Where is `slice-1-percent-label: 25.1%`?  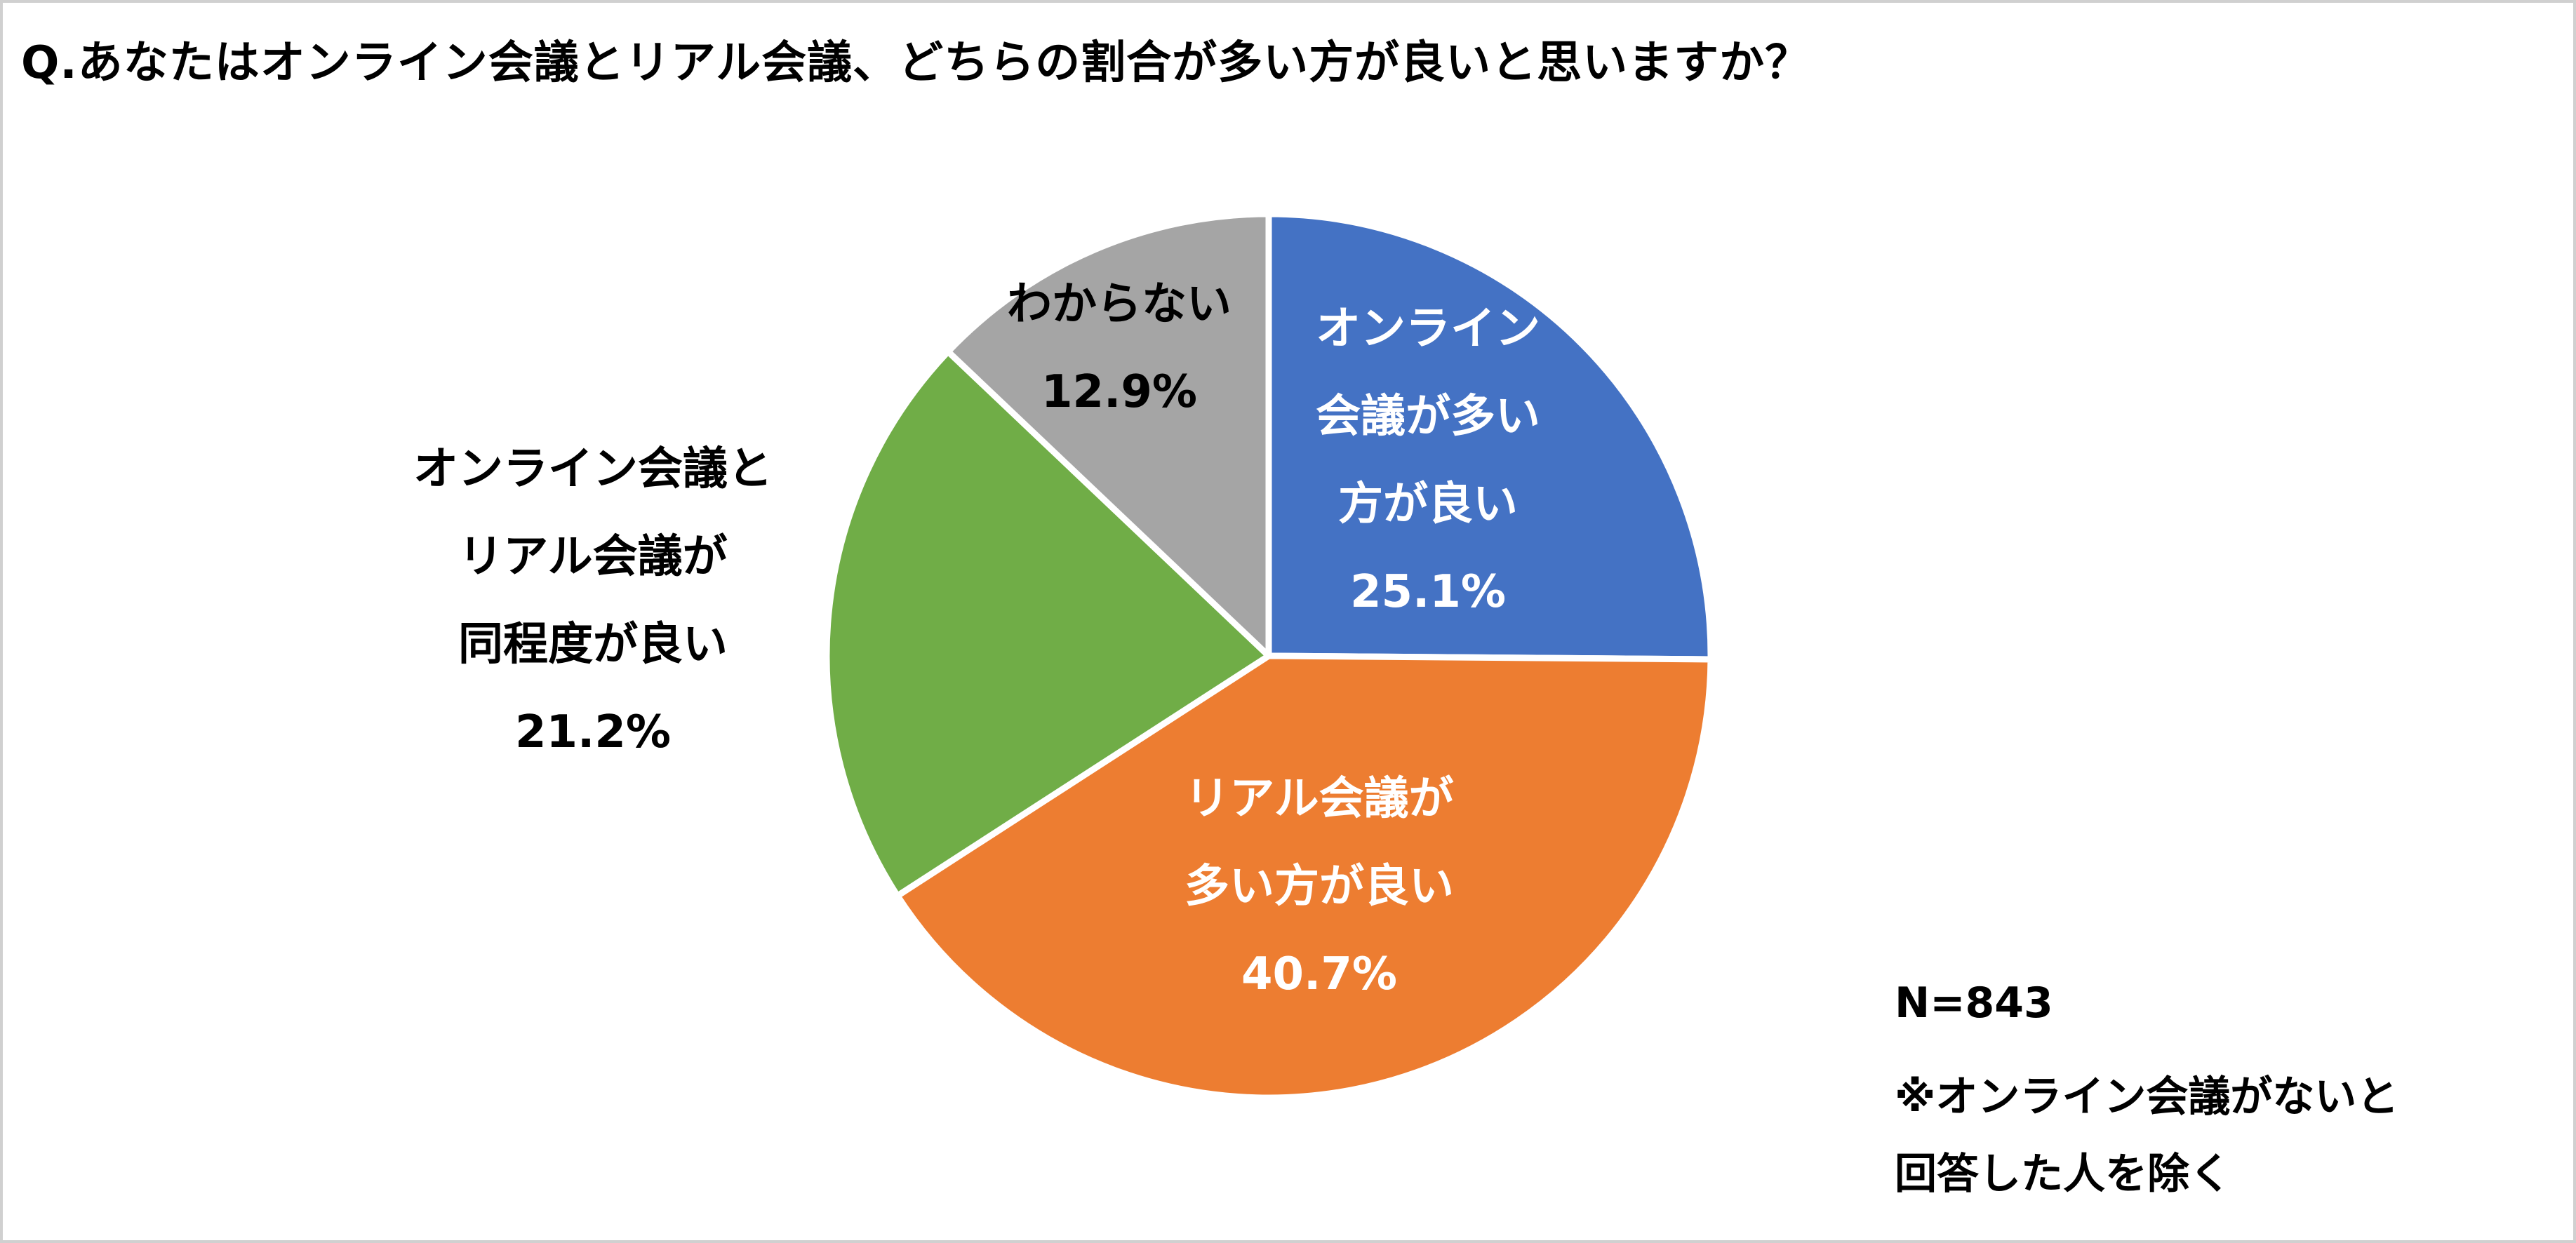
slice-1-percent-label: 25.1% is located at coordinates (1428, 592).